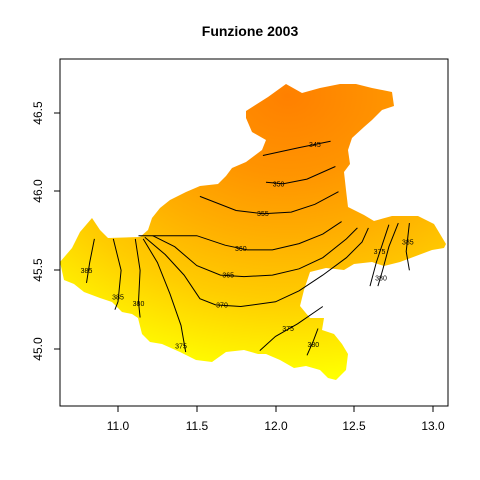 The image size is (480, 480). I want to click on contour-label-345: 345, so click(315, 145).